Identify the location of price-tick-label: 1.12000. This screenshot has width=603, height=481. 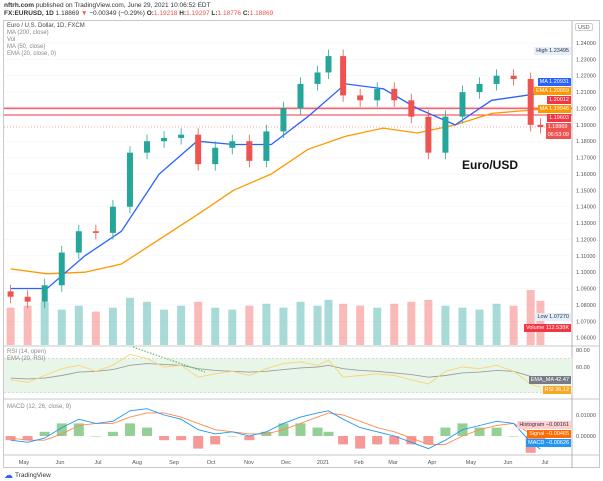
(586, 240).